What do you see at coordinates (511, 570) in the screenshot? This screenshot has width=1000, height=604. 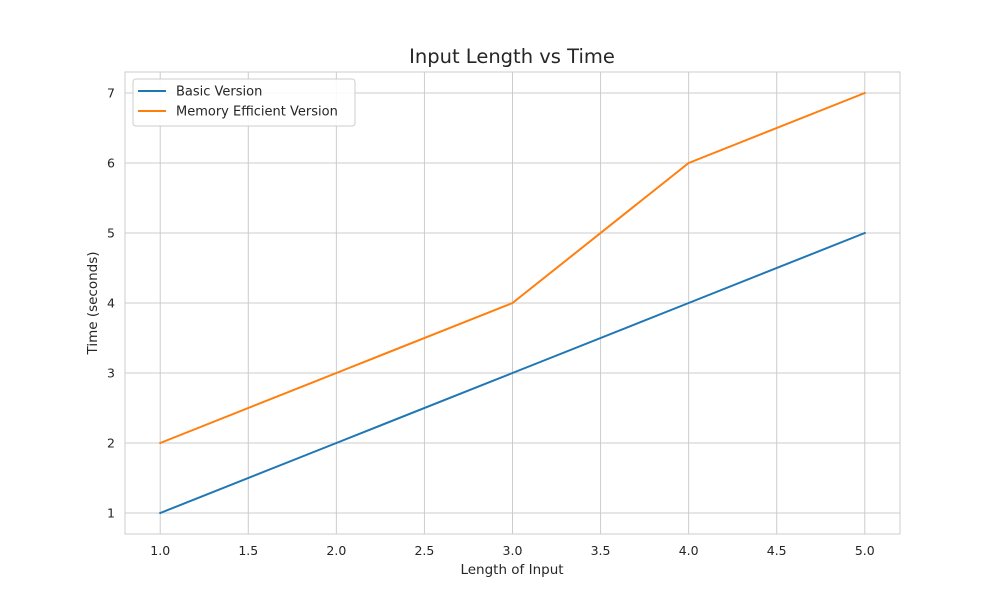 I see `x-axis-label: Length of Input` at bounding box center [511, 570].